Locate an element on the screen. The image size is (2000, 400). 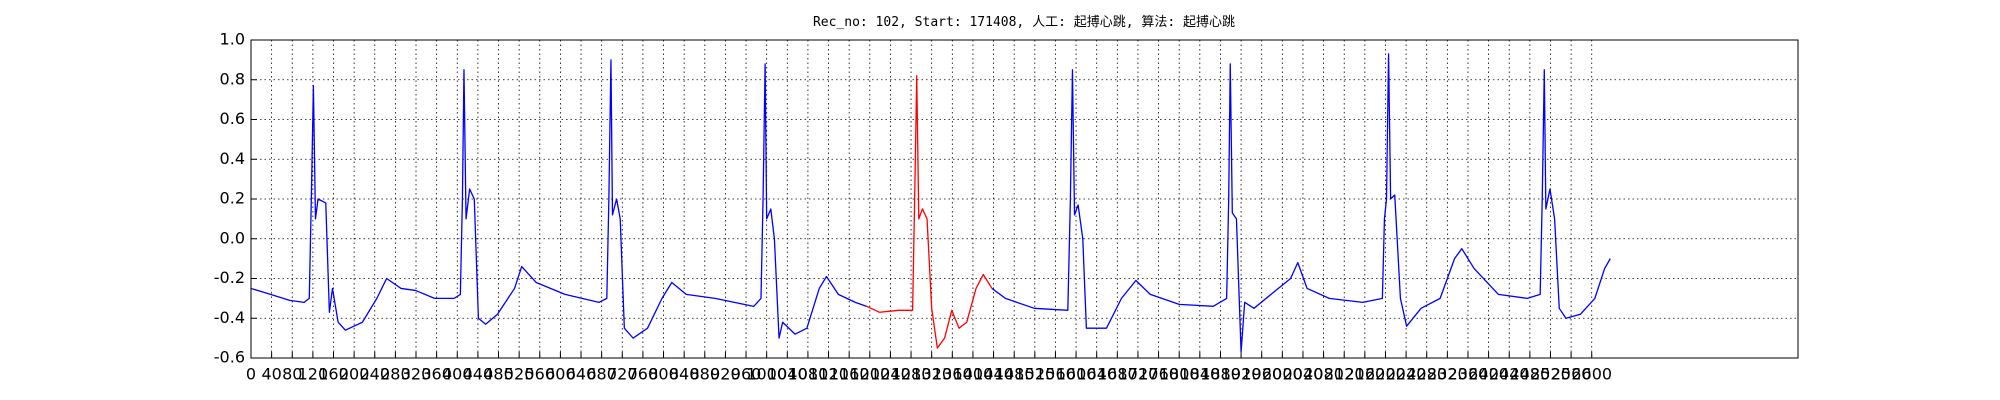
x-tick-label: 800 is located at coordinates (663, 374).